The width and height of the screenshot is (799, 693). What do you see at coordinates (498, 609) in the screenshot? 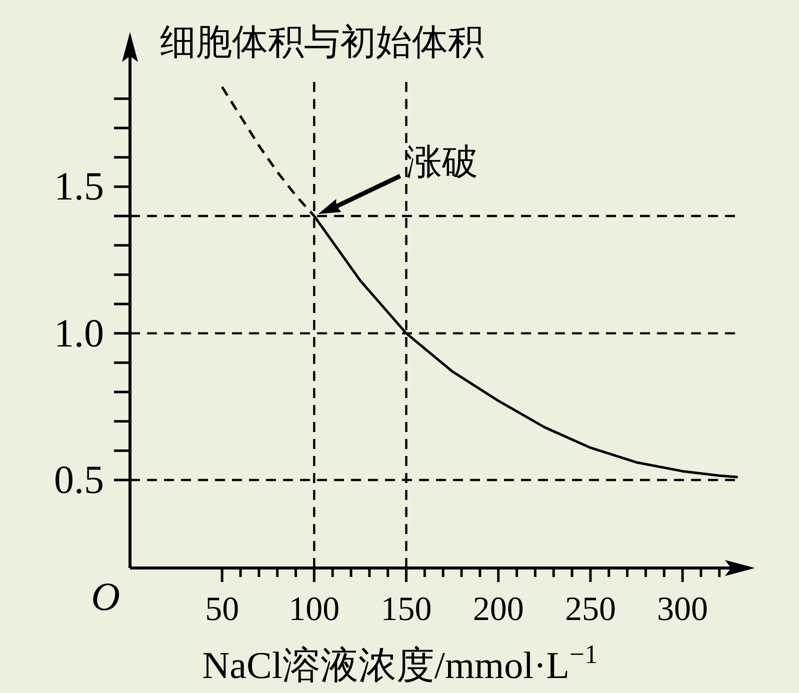
I see `x-tick-label: 200` at bounding box center [498, 609].